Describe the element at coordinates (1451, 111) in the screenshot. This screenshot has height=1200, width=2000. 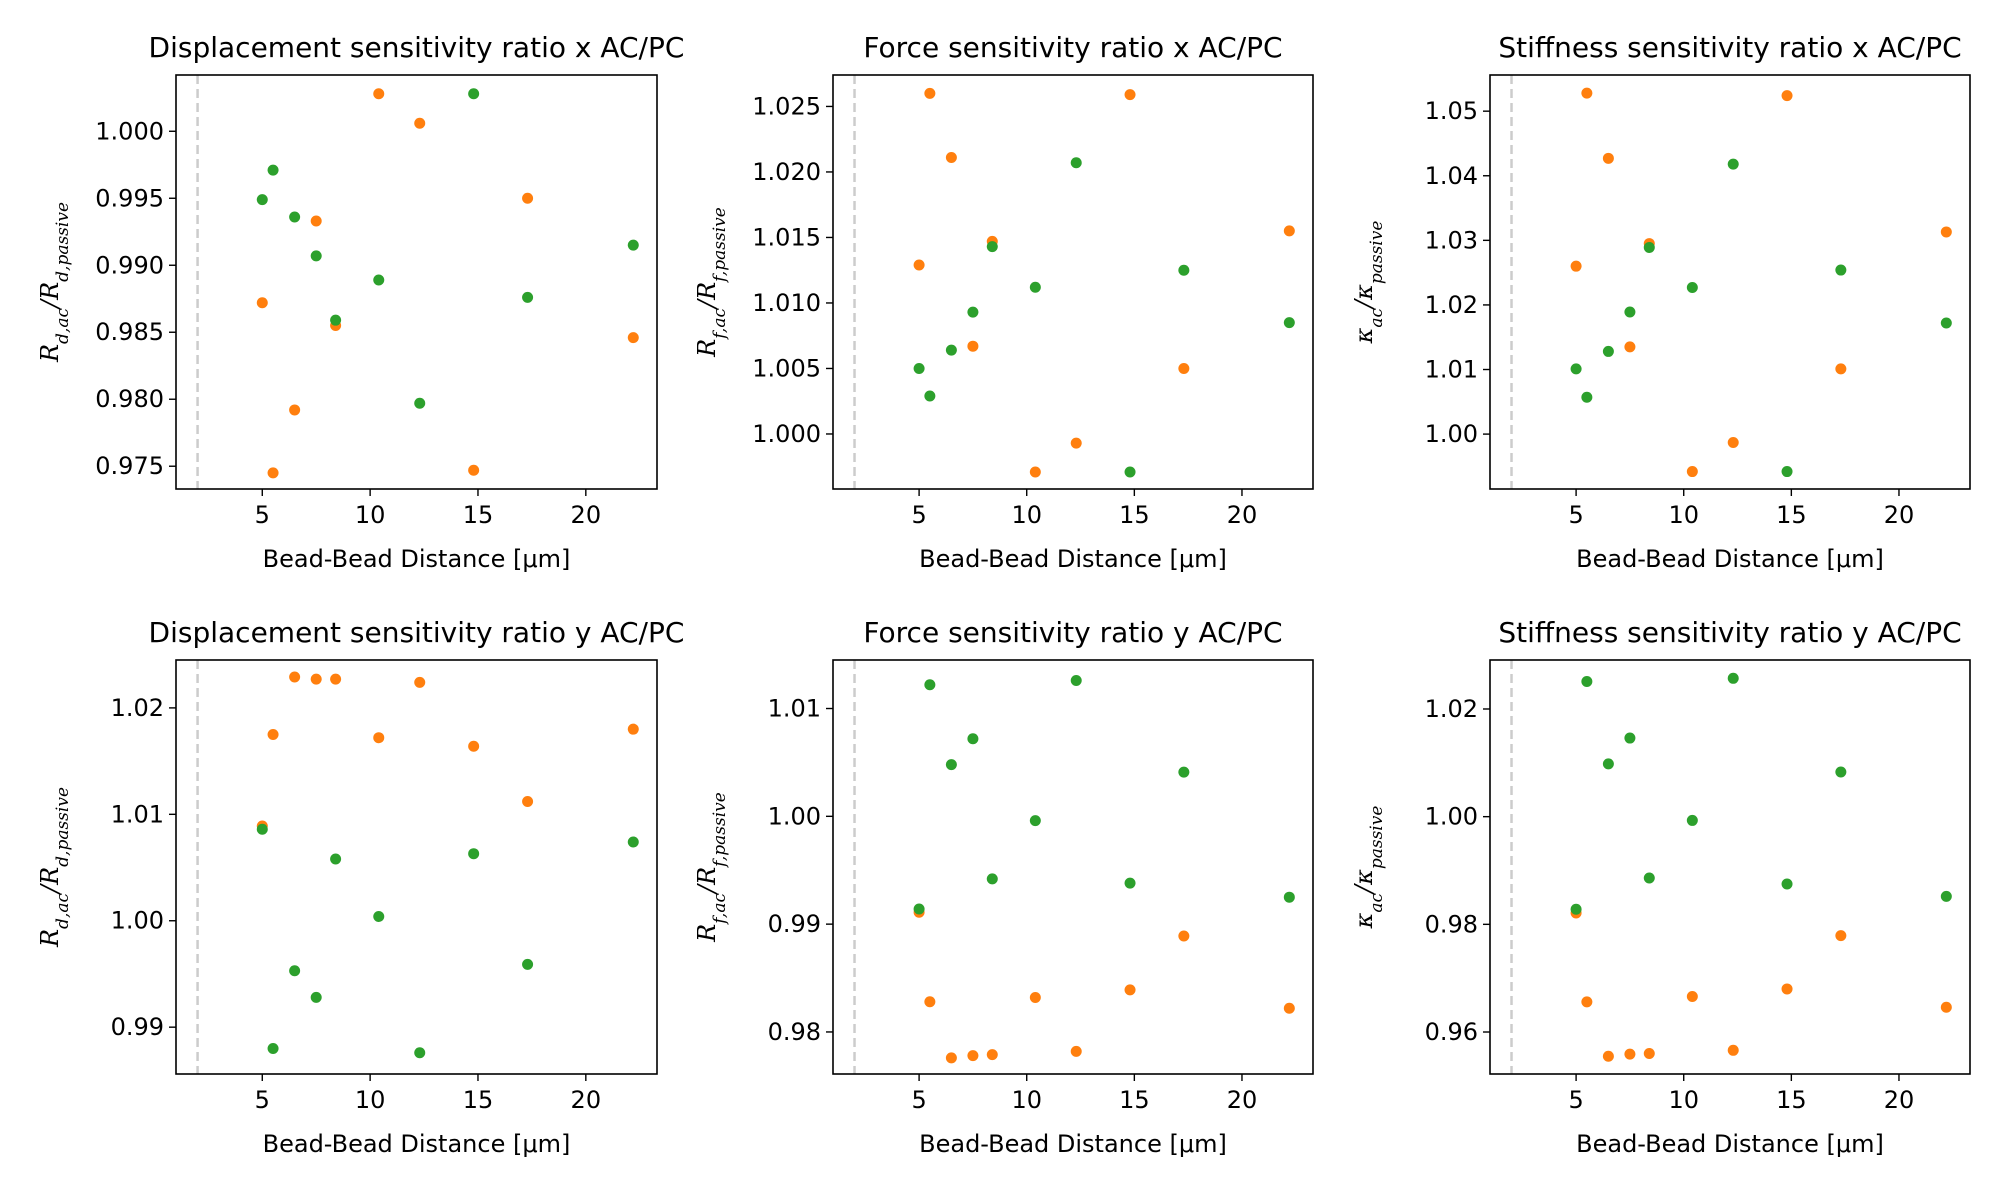
I see `y-tick-label: 1.05` at that location.